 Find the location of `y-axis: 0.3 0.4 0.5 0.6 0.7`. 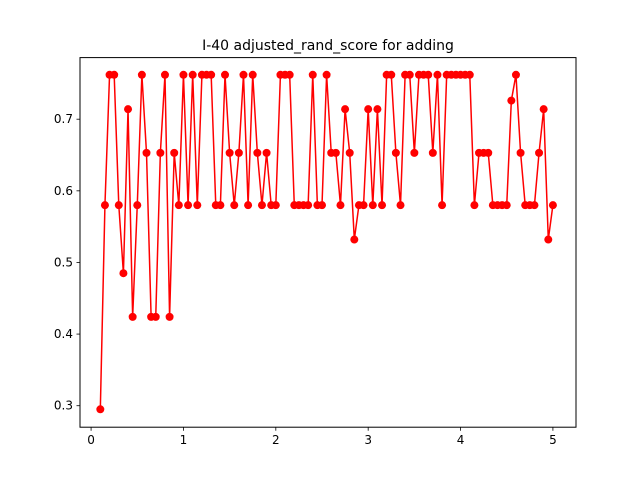

y-axis: 0.3 0.4 0.5 0.6 0.7 is located at coordinates (67, 262).